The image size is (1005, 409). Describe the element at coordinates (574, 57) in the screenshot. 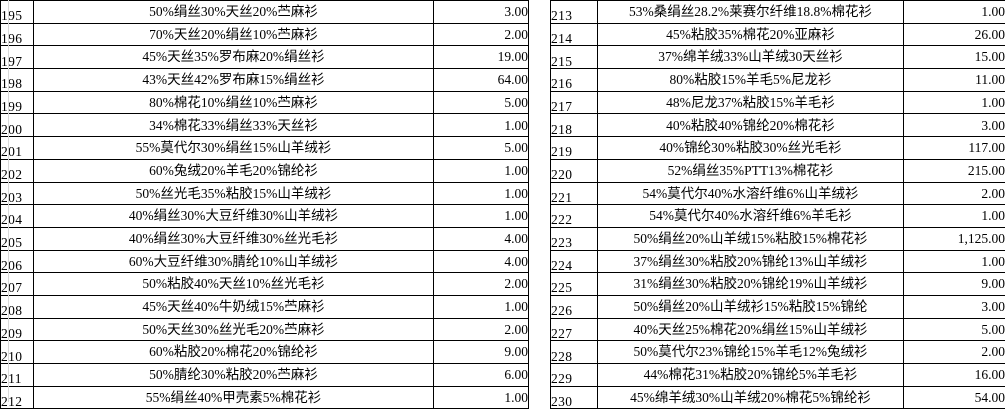

I see `row-number-cell: 215` at that location.